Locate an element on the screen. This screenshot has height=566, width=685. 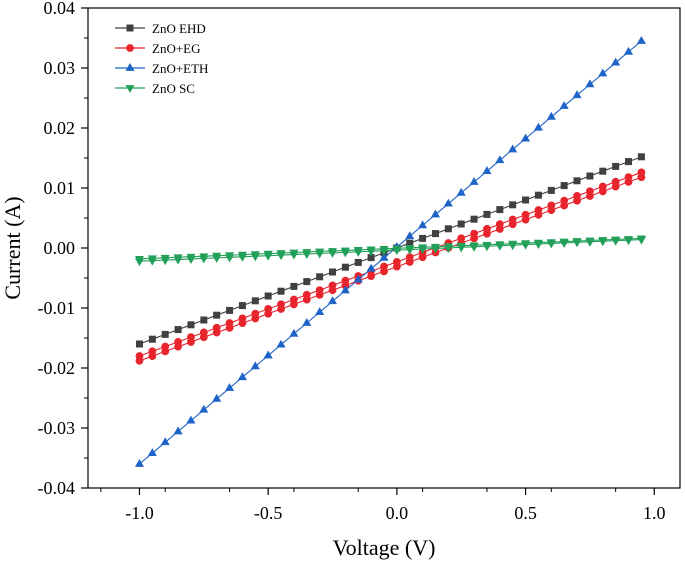
y-tick-label: 0.02 is located at coordinates (60, 128).